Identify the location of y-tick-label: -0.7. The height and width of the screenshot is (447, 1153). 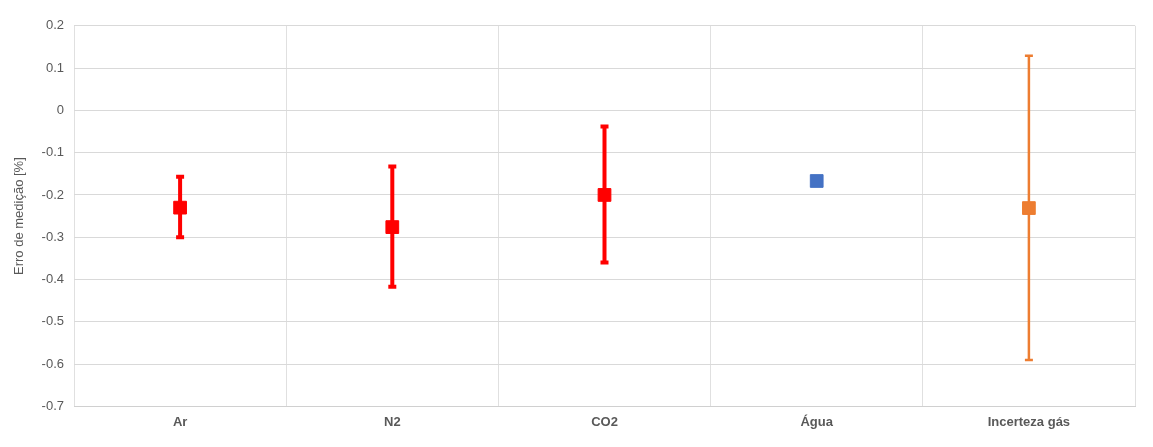
(52, 405).